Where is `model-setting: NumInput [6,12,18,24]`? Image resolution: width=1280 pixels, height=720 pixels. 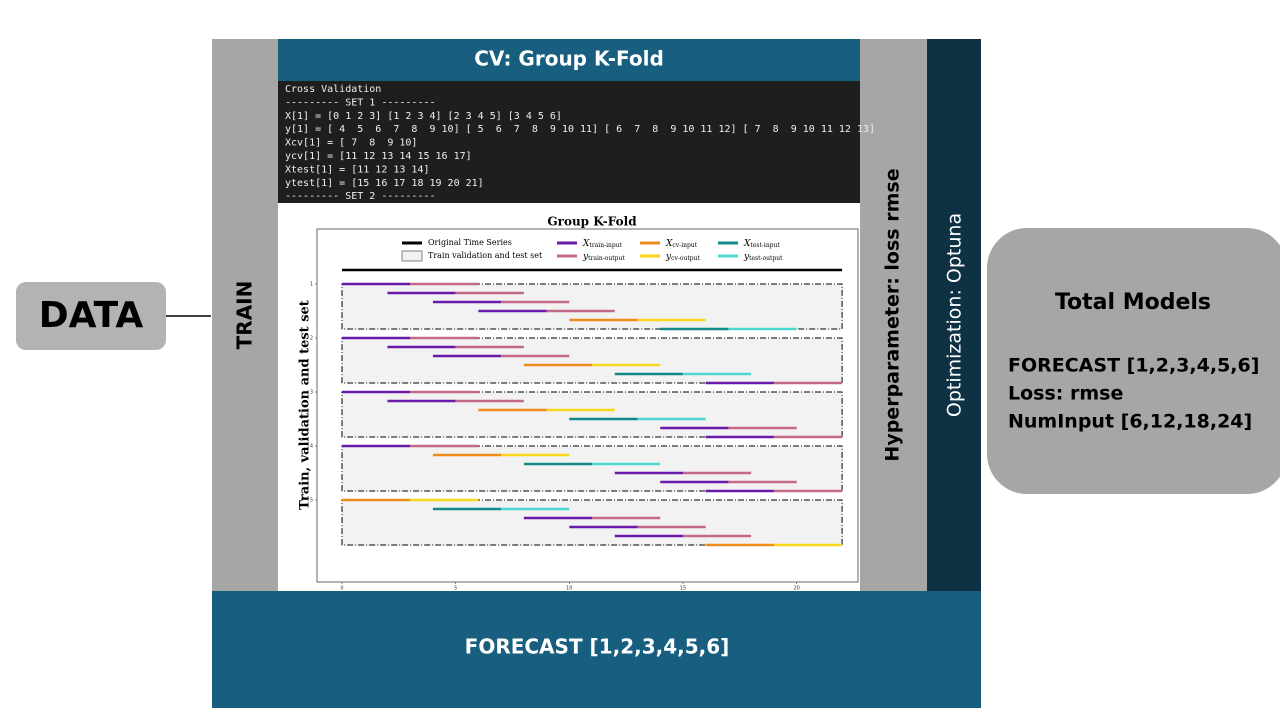
model-setting: NumInput [6,12,18,24] is located at coordinates (1130, 422).